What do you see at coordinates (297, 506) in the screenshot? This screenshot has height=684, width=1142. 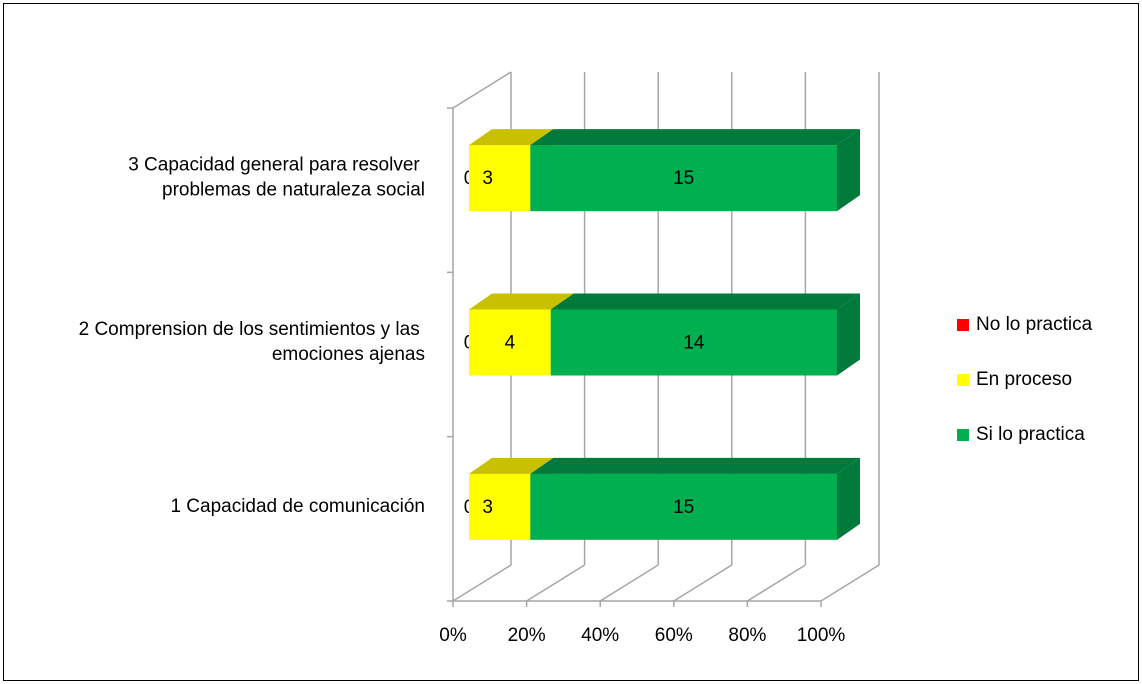 I see `category-label: 1 Capacidad de comunicación` at bounding box center [297, 506].